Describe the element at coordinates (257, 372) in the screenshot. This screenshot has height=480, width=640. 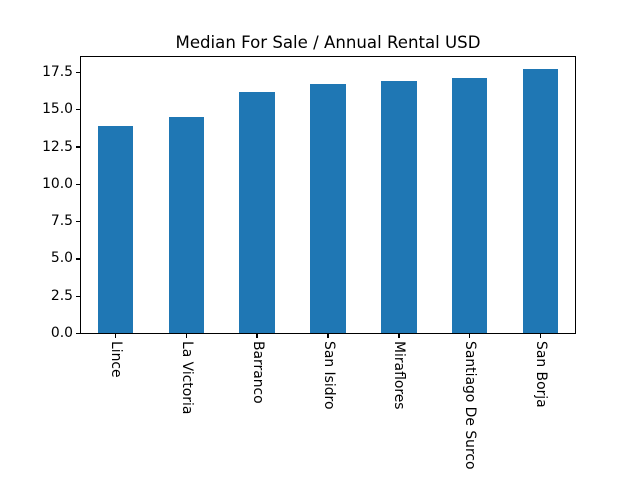
I see `x-tick-label-barranco: Barranco` at that location.